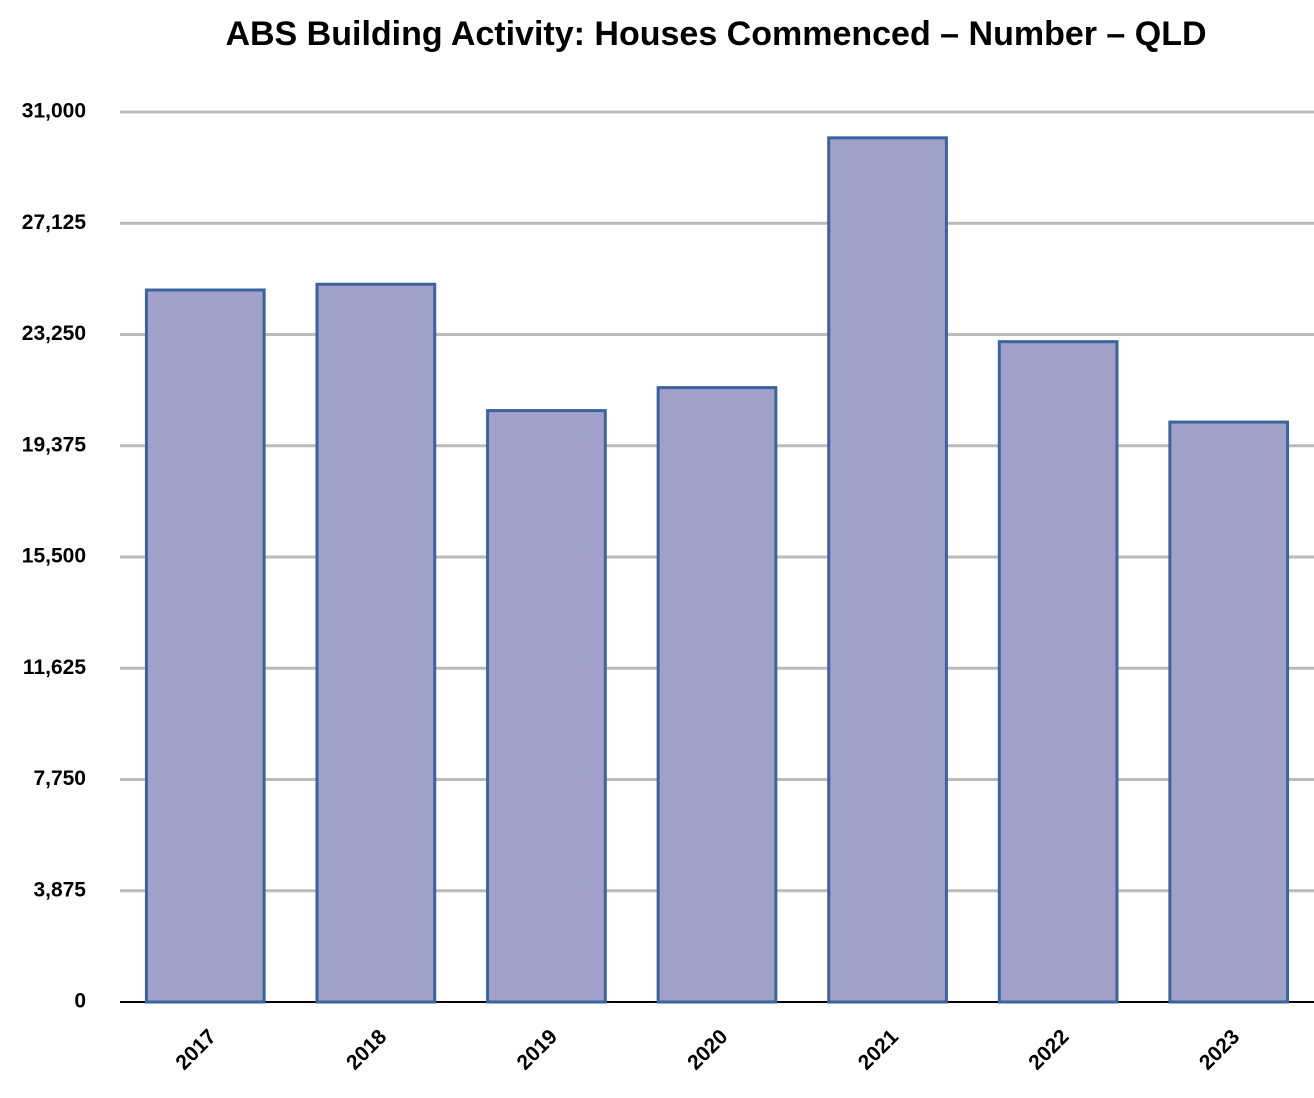  I want to click on y-tick-label: 19,375, so click(54, 444).